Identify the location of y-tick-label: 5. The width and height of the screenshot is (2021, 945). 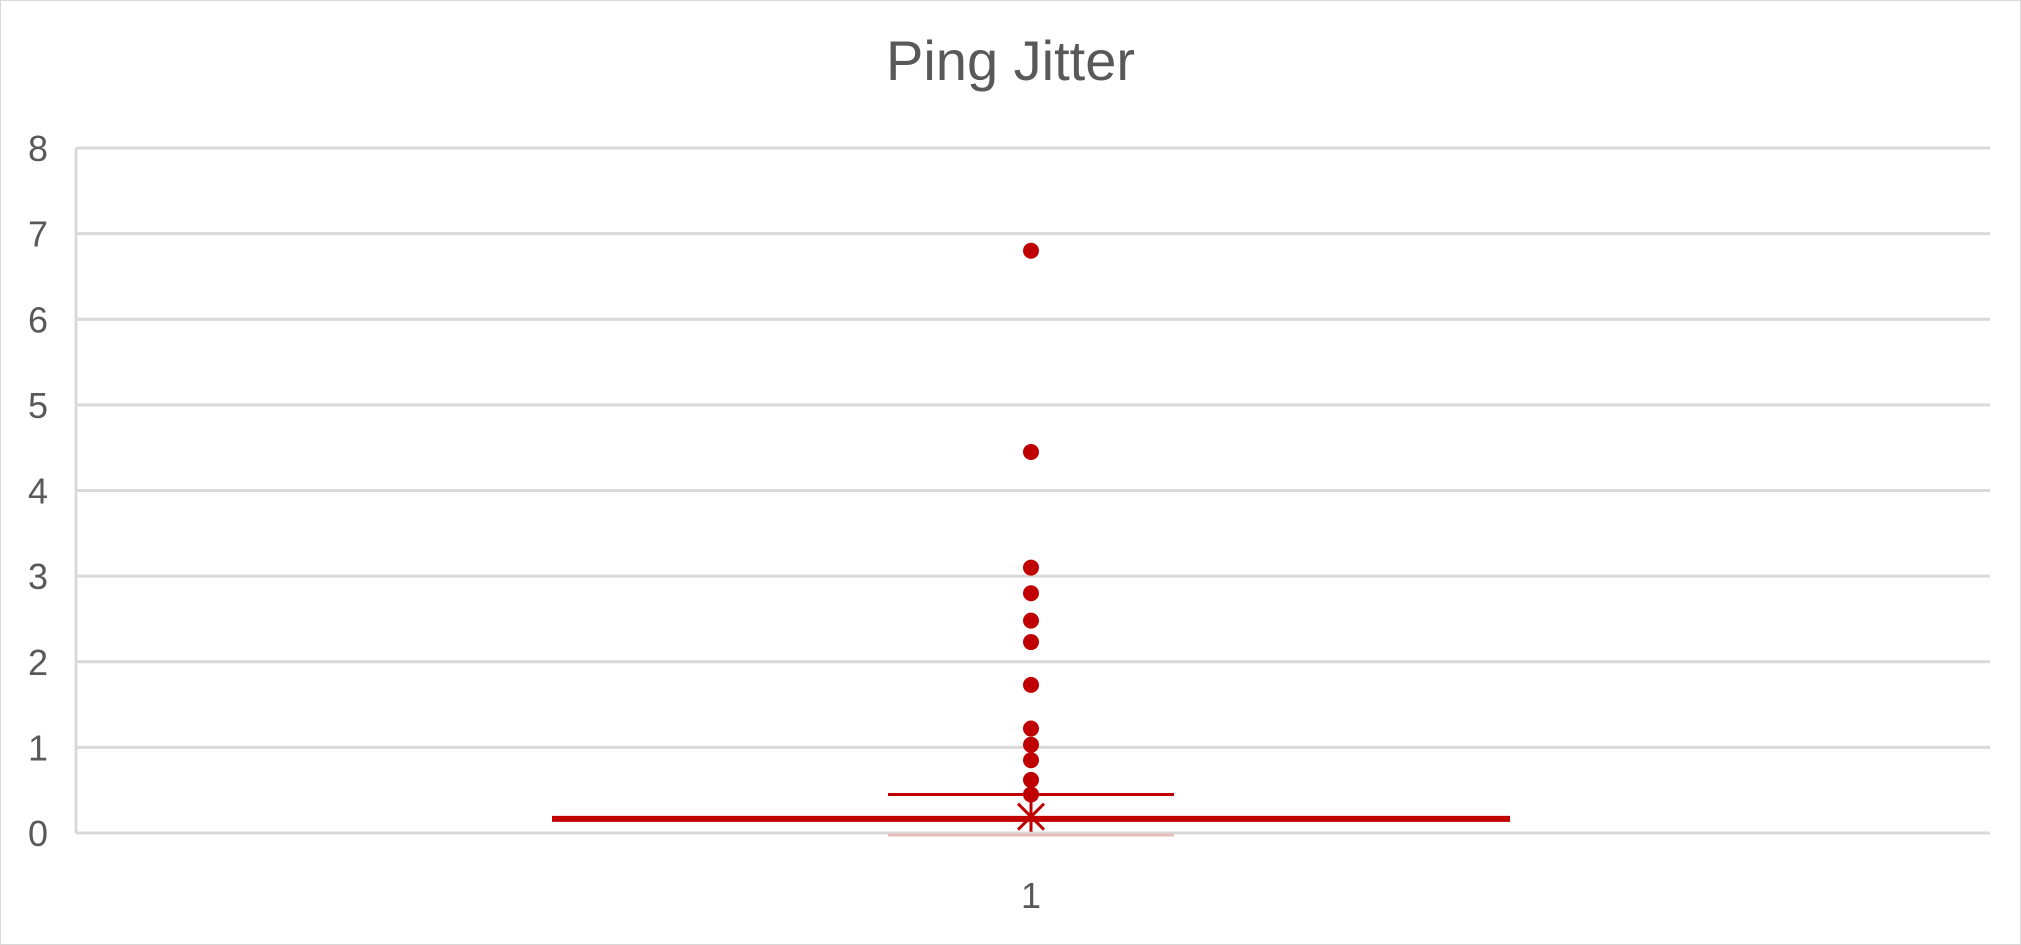
(38, 405).